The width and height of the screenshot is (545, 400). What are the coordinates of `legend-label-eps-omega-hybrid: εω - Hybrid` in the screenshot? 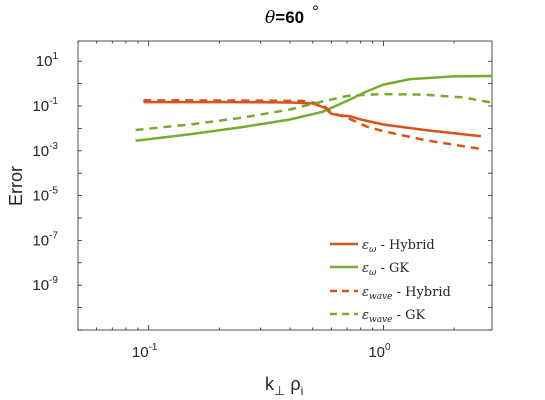 It's located at (398, 246).